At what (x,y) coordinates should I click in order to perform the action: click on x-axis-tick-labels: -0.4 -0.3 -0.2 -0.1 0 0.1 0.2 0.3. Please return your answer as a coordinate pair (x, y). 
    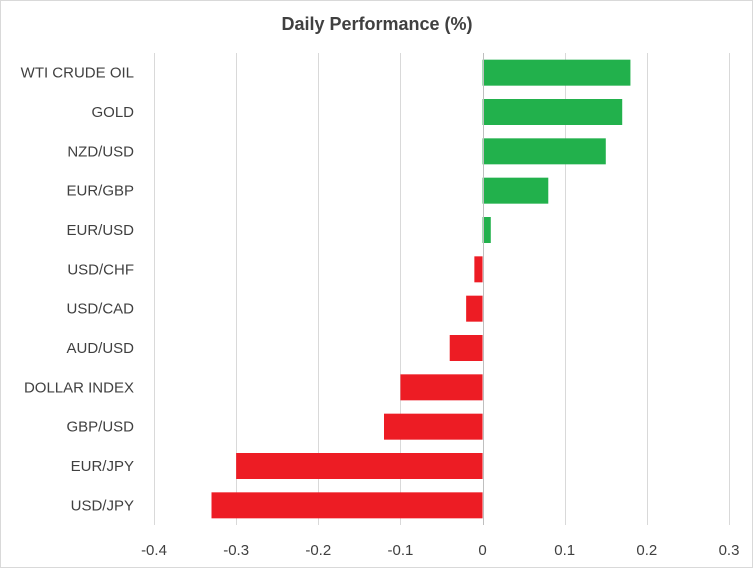
    Looking at the image, I should click on (440, 550).